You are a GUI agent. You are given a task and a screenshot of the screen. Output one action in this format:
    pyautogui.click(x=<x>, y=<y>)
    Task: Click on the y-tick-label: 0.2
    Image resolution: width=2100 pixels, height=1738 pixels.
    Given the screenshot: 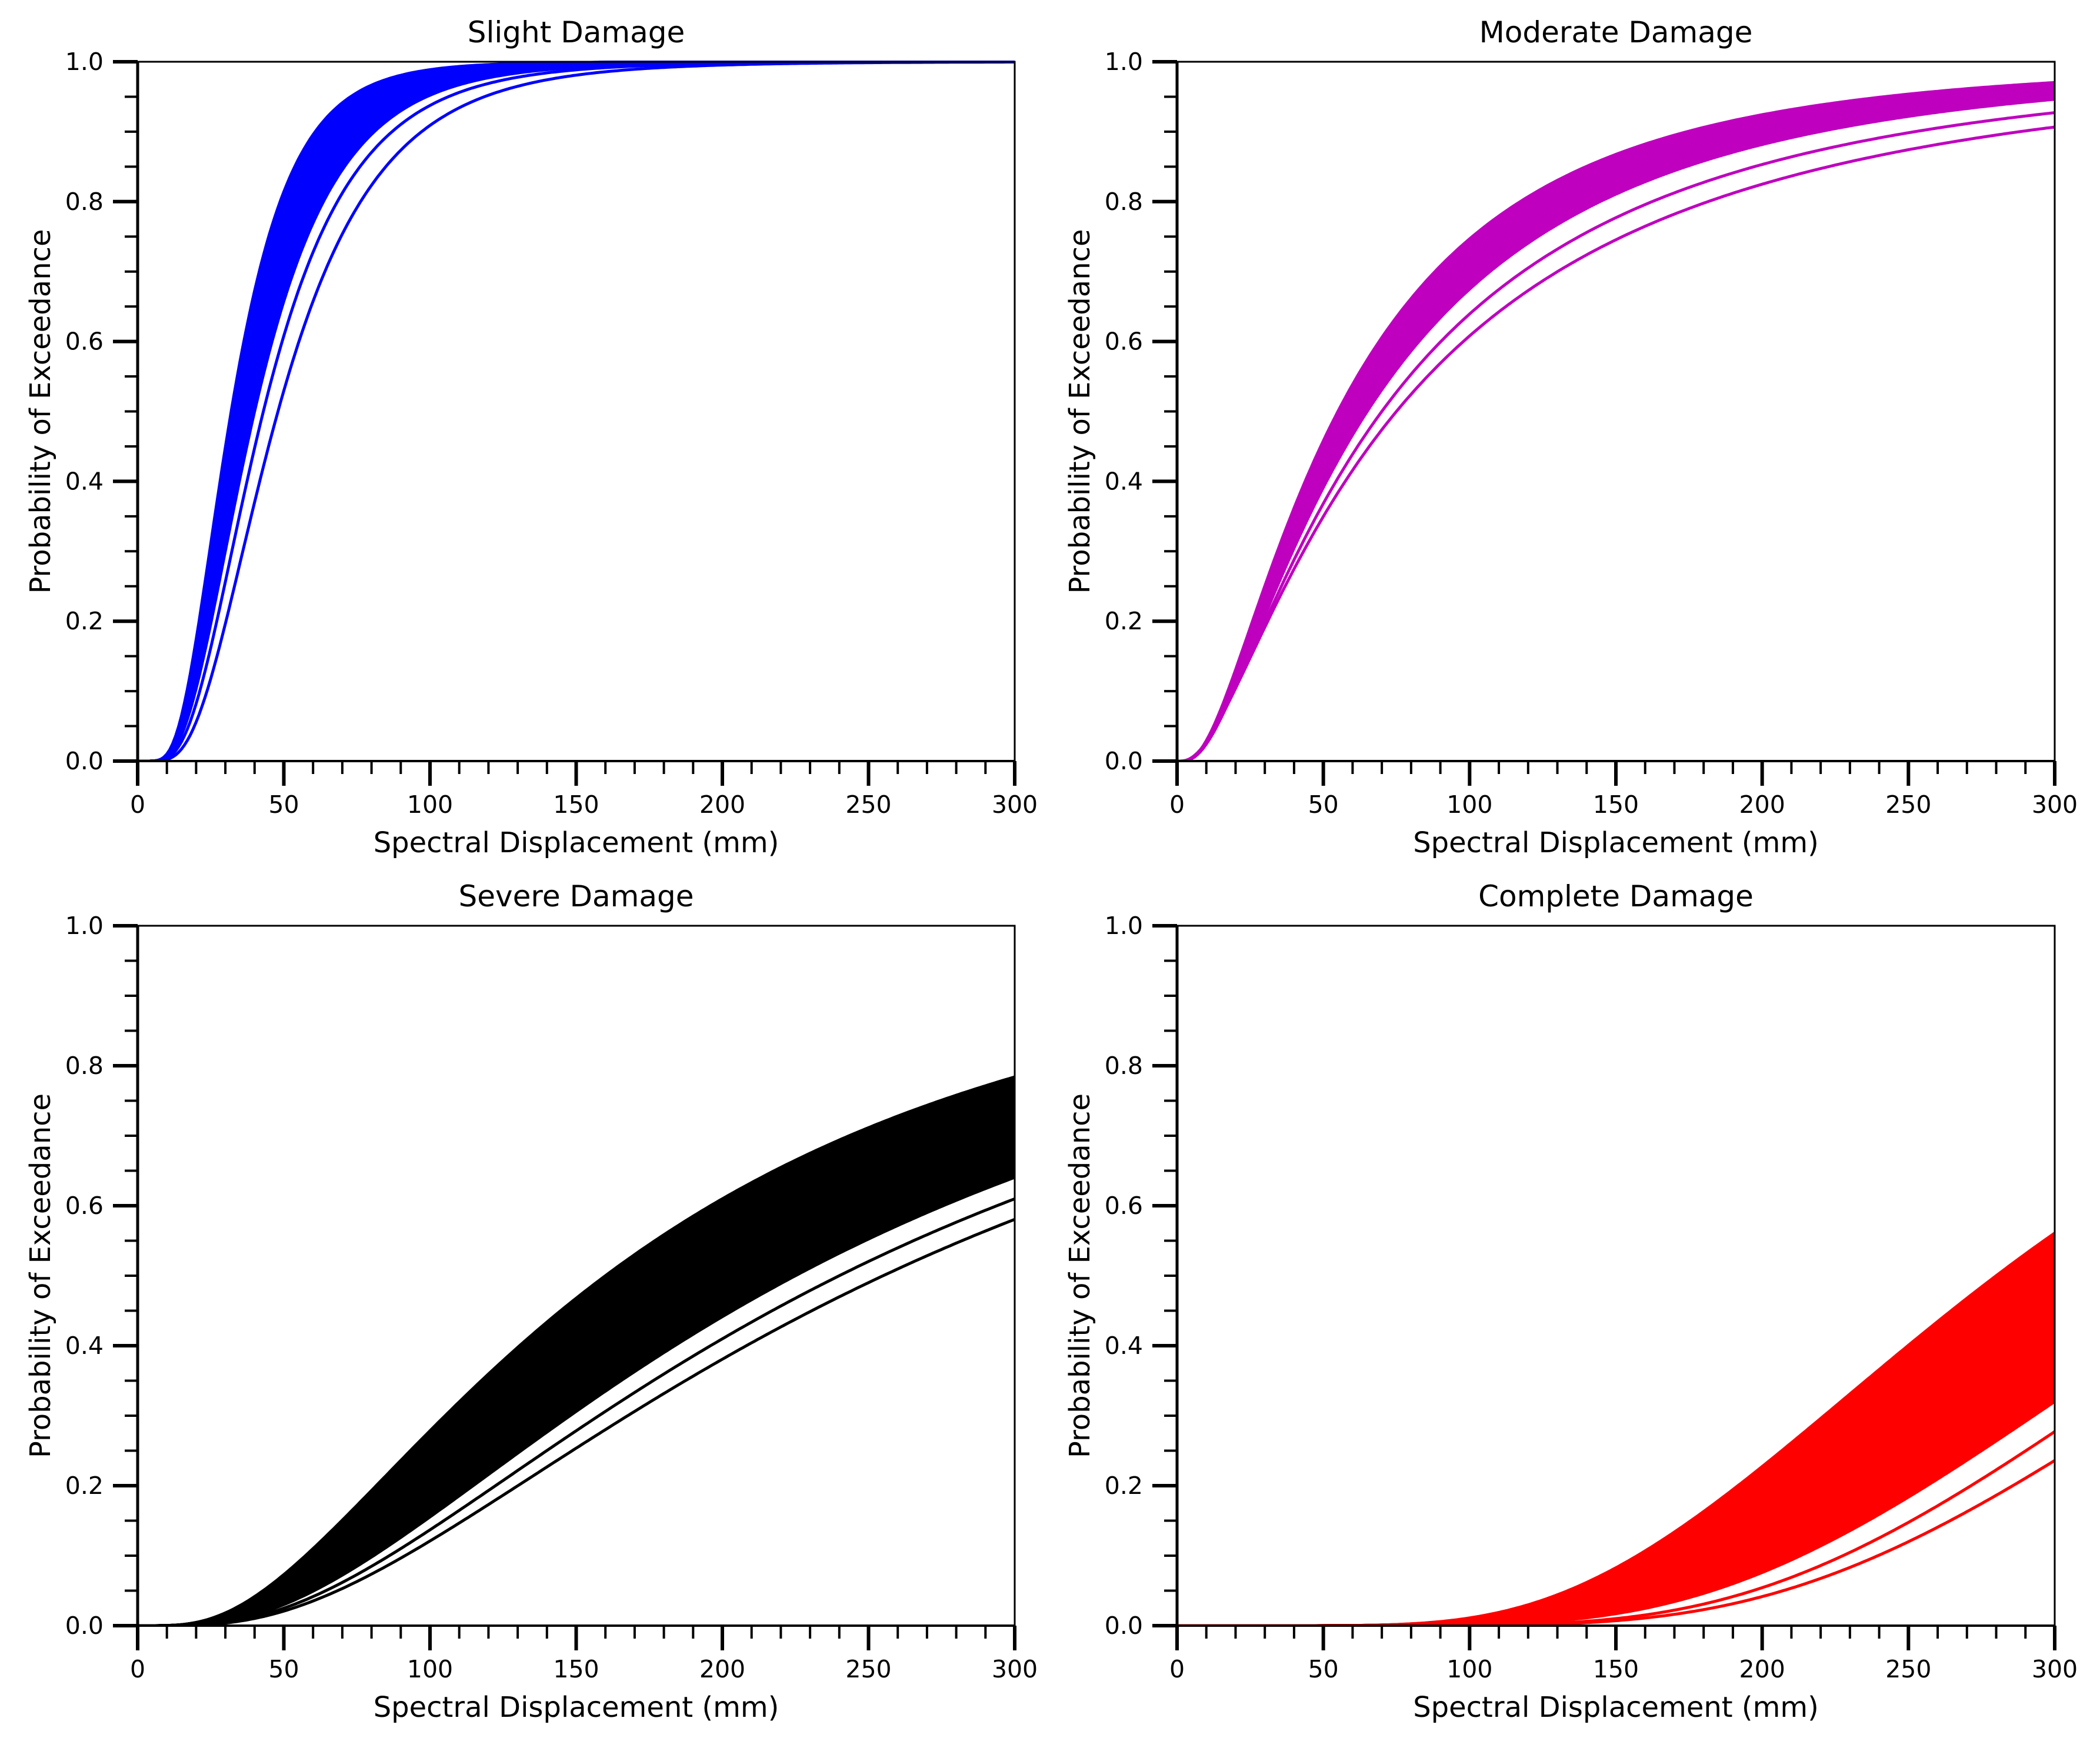 What is the action you would take?
    pyautogui.click(x=84, y=621)
    